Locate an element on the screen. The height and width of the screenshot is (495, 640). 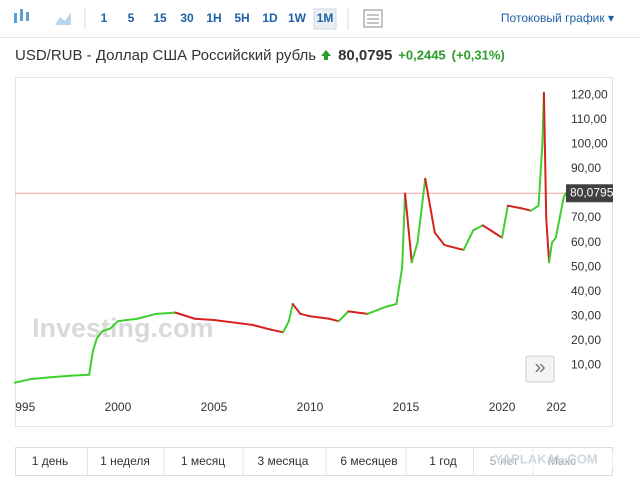
scroll-button is located at coordinates (540, 369).